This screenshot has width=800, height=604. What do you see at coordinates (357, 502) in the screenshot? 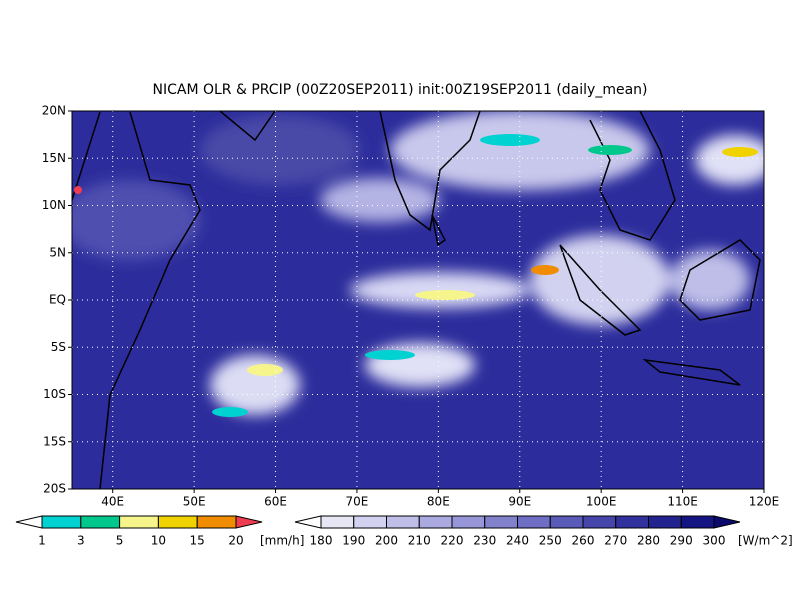
I see `lon-tick-label: 70E` at bounding box center [357, 502].